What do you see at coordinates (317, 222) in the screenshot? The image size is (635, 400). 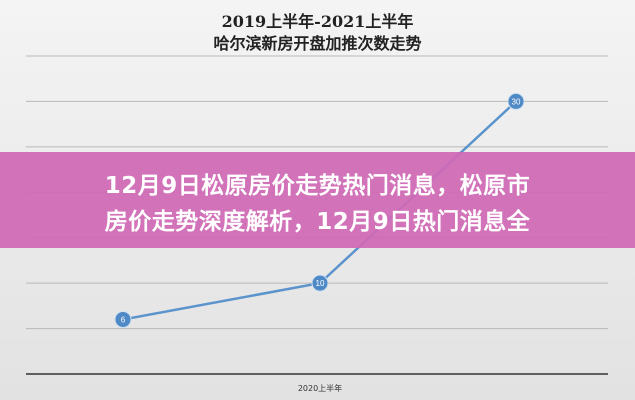 I see `headline-line-2: 房价走势深度解析，12月9日热门消息全` at bounding box center [317, 222].